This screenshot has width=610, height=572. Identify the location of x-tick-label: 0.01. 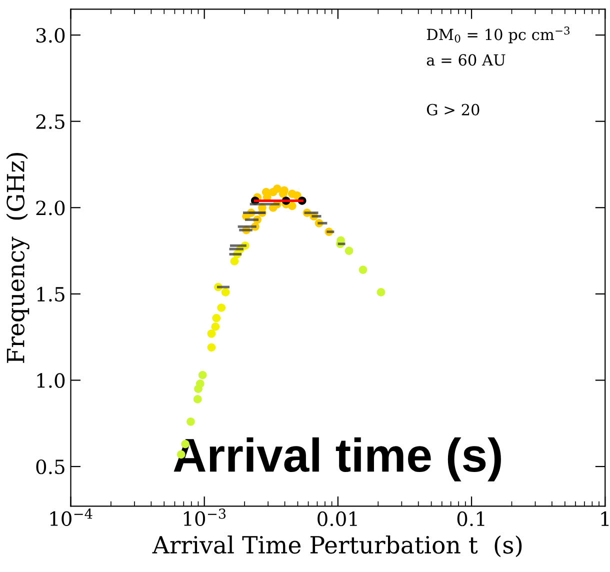
(337, 518).